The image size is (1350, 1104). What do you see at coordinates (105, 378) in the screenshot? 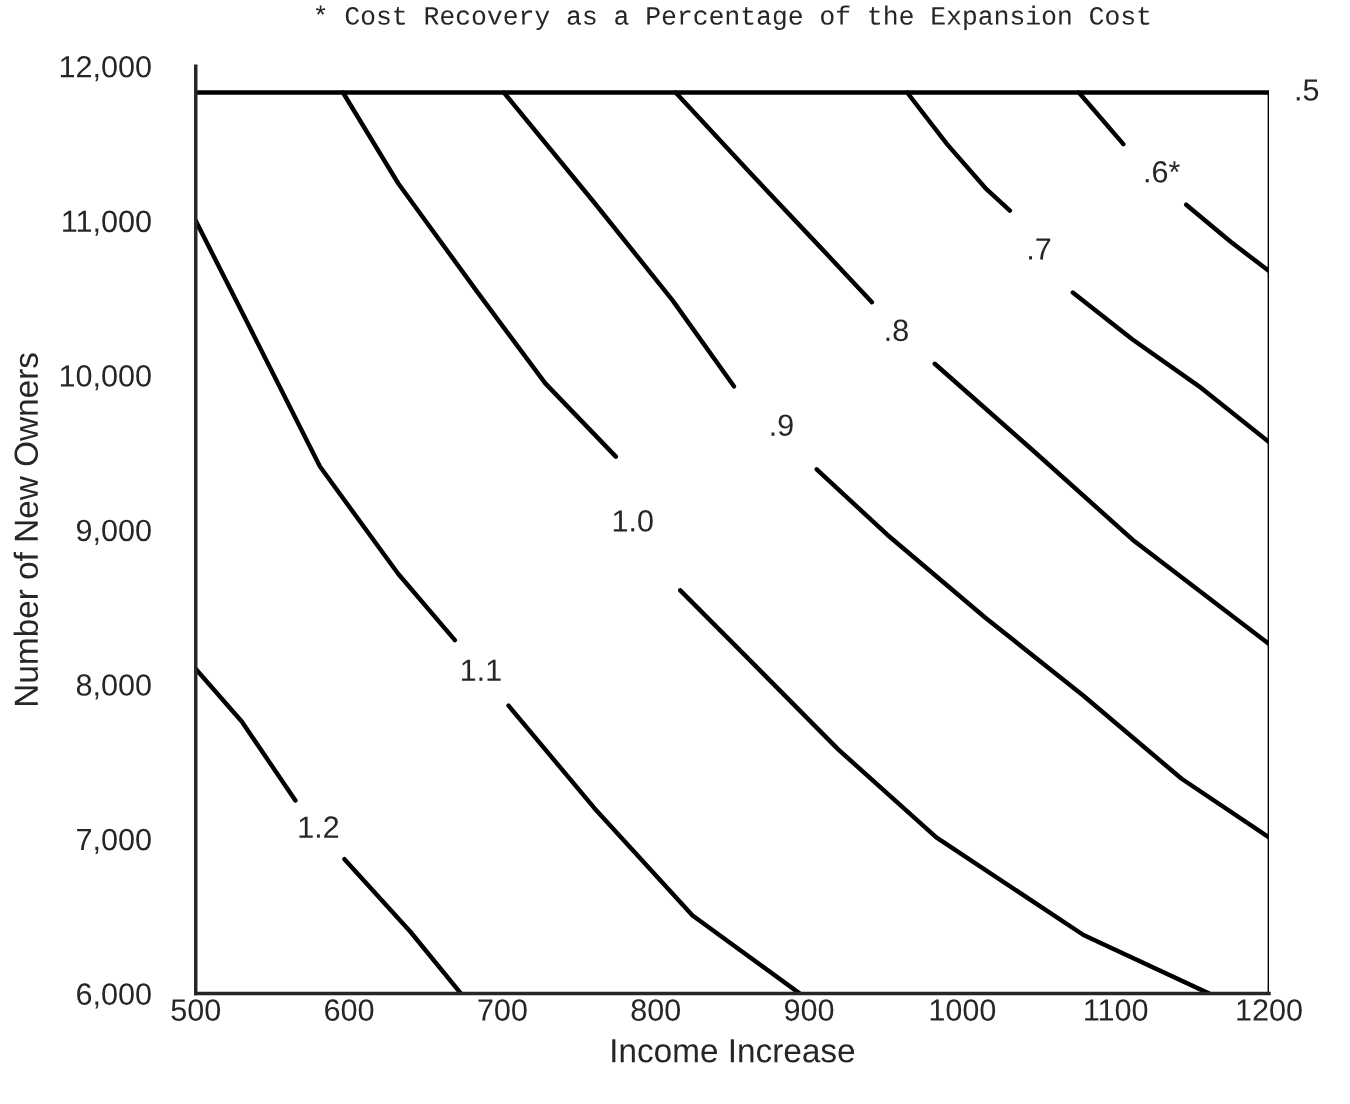
I see `y-tick-label: 10,000` at bounding box center [105, 378].